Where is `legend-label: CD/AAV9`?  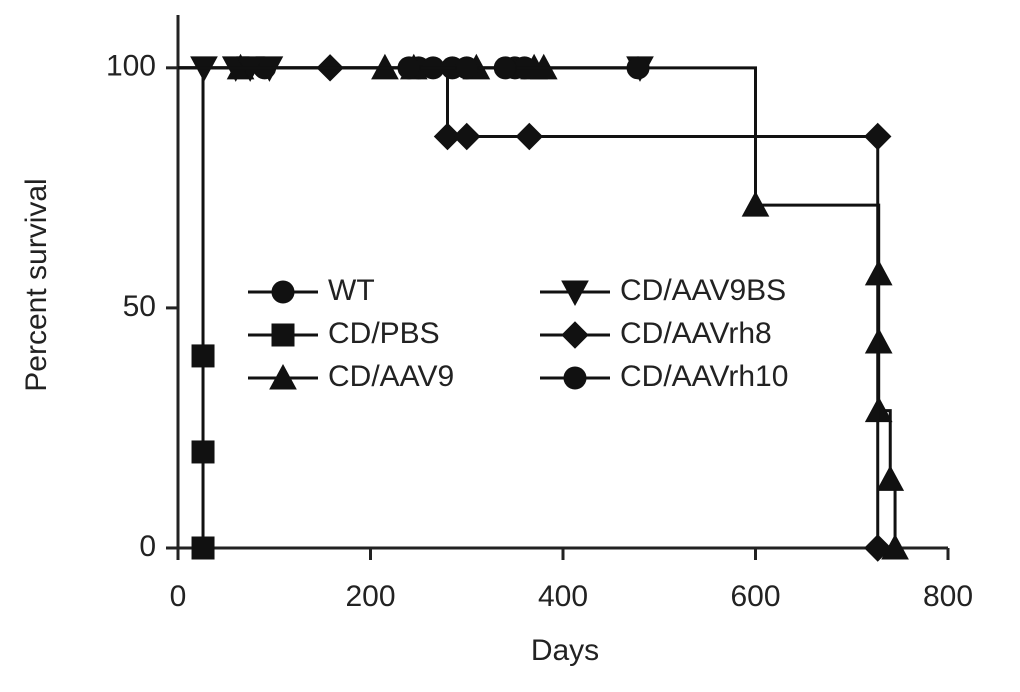
legend-label: CD/AAV9 is located at coordinates (391, 376).